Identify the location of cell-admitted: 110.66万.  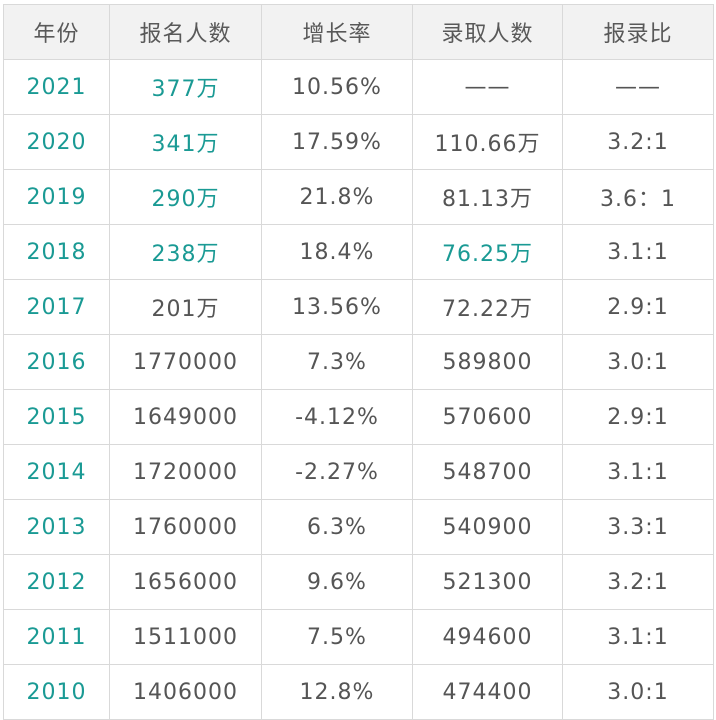
(487, 142).